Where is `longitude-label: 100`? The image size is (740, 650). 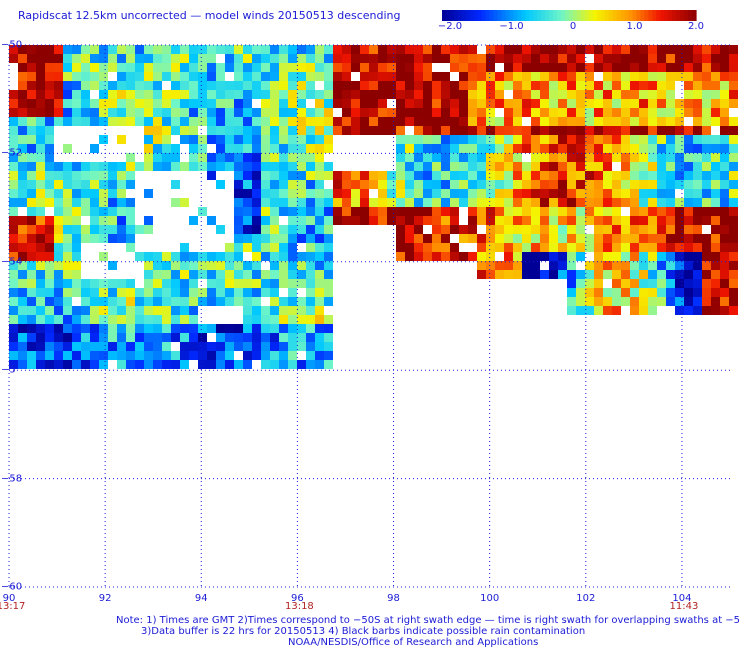
longitude-label: 100 is located at coordinates (490, 598).